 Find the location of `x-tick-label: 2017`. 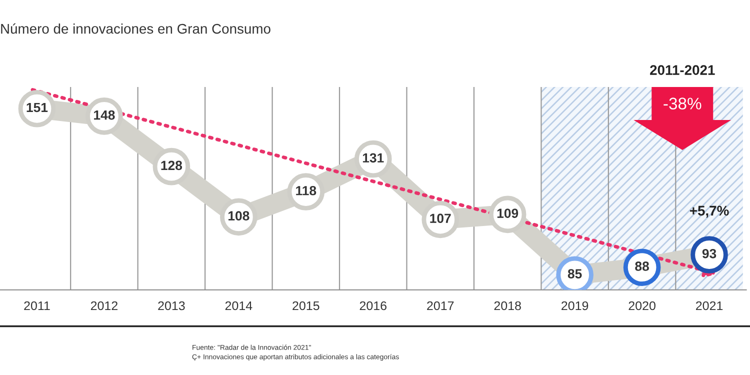

x-tick-label: 2017 is located at coordinates (440, 305).